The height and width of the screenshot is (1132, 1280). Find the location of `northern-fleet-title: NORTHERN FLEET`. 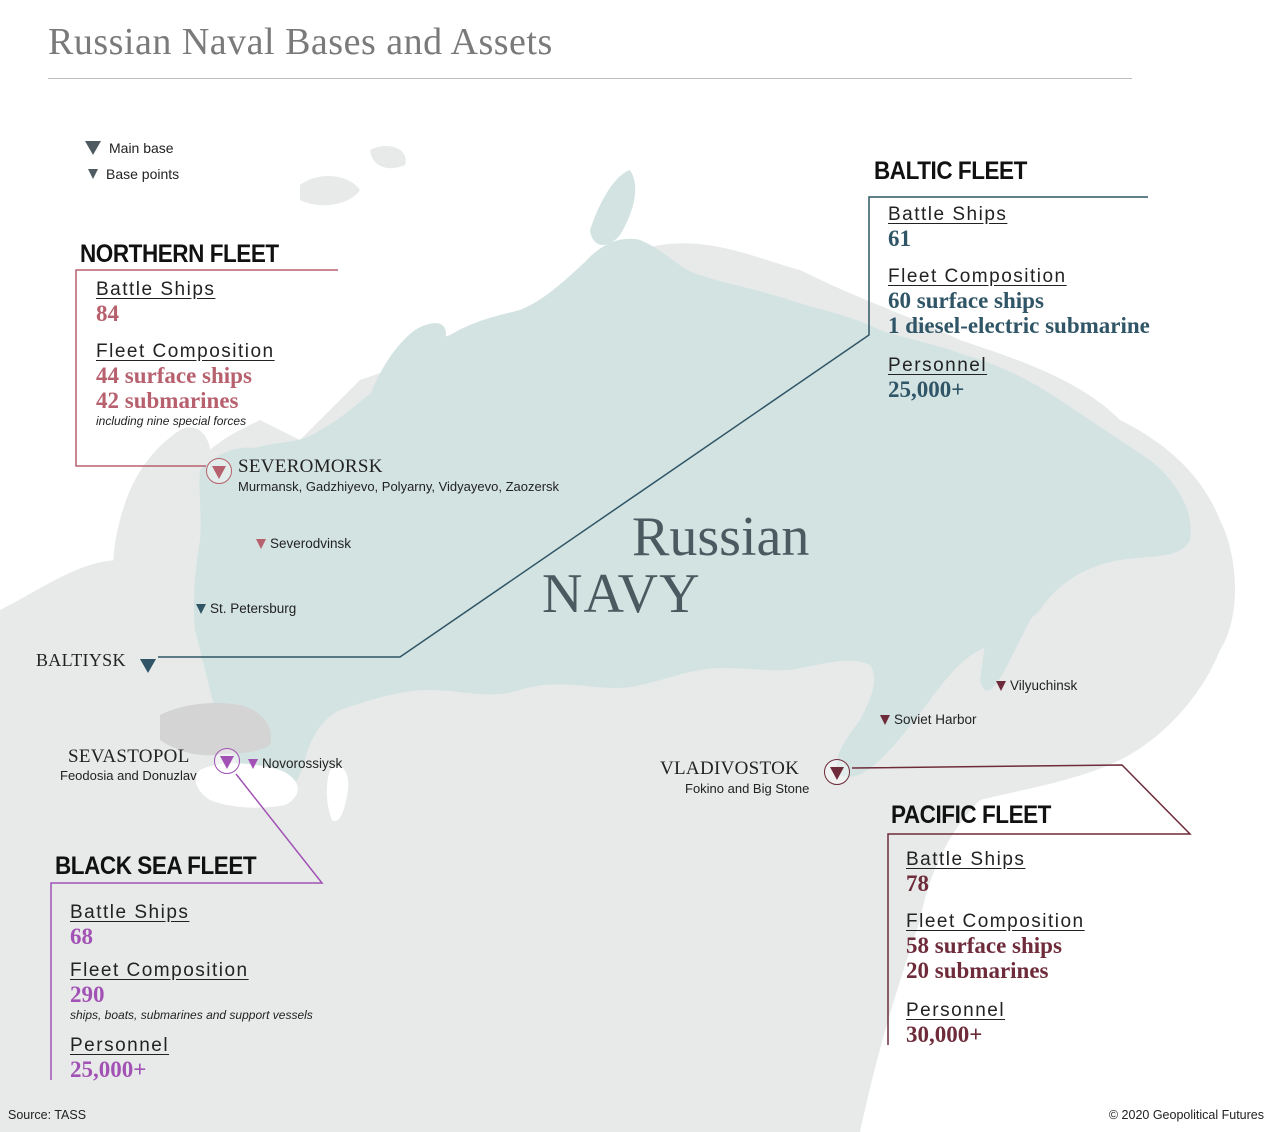

northern-fleet-title: NORTHERN FLEET is located at coordinates (179, 254).